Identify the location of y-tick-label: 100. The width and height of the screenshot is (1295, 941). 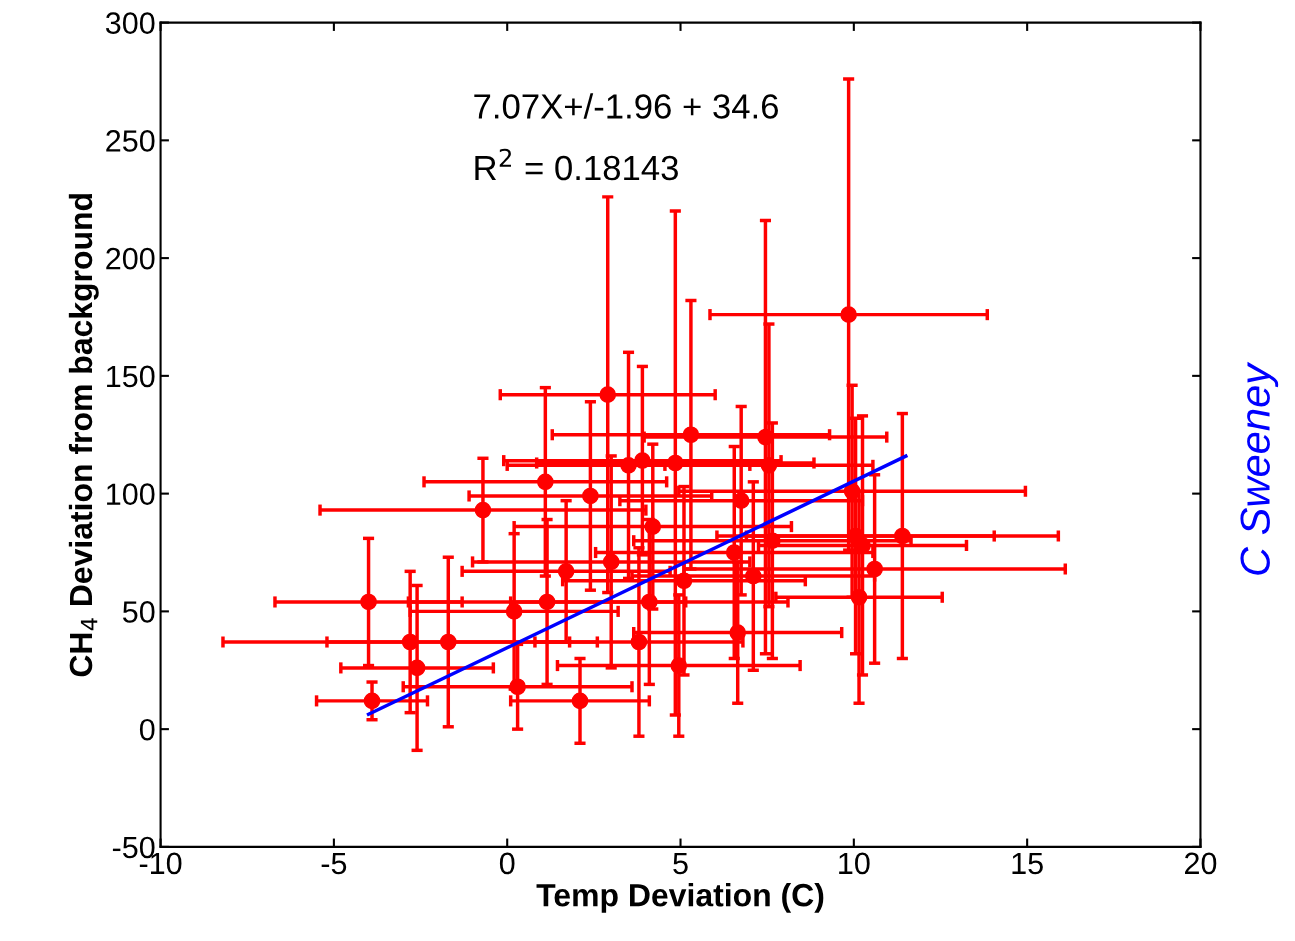
(131, 494).